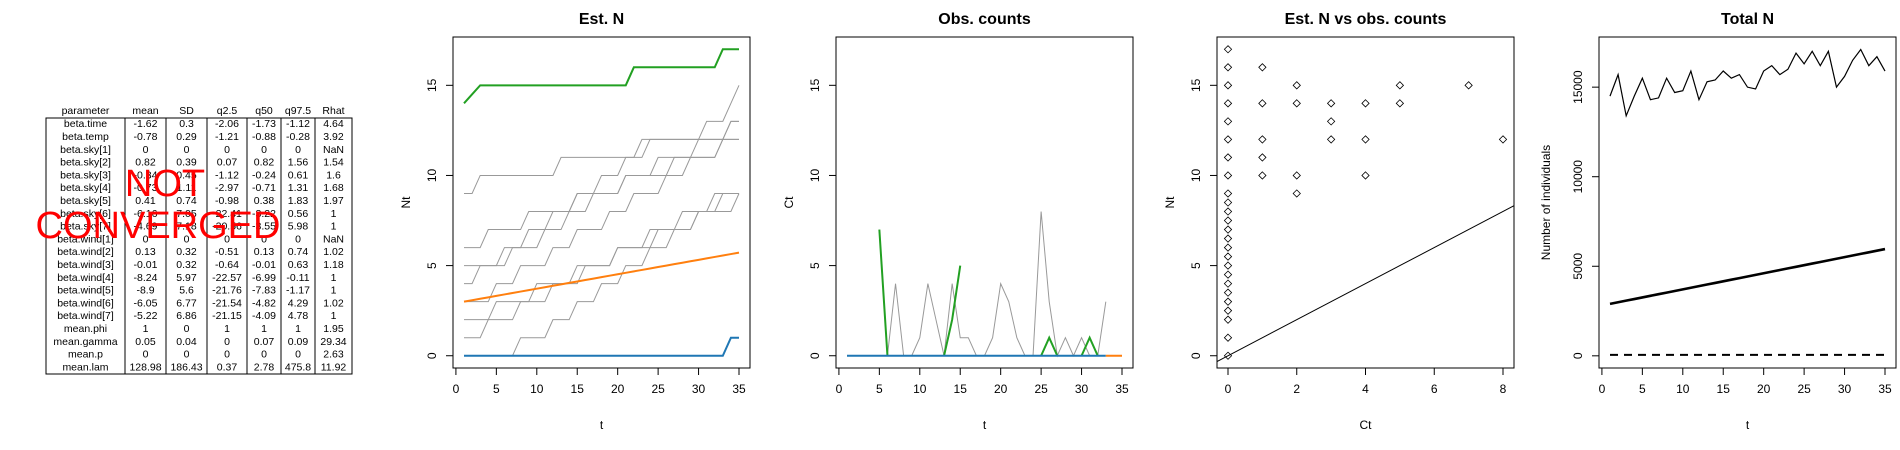 This screenshot has width=1900, height=450. I want to click on table-header: parameter, so click(86, 111).